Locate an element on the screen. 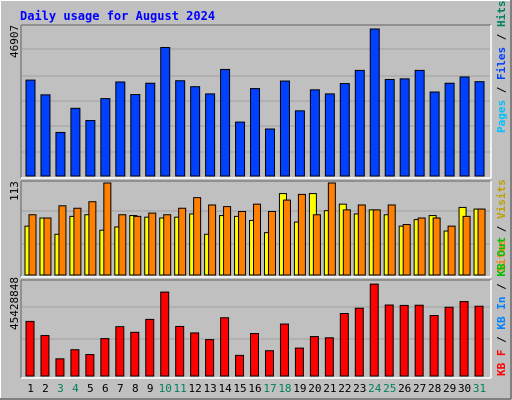 This screenshot has width=512, height=400. day-label-28: 28 is located at coordinates (434, 388).